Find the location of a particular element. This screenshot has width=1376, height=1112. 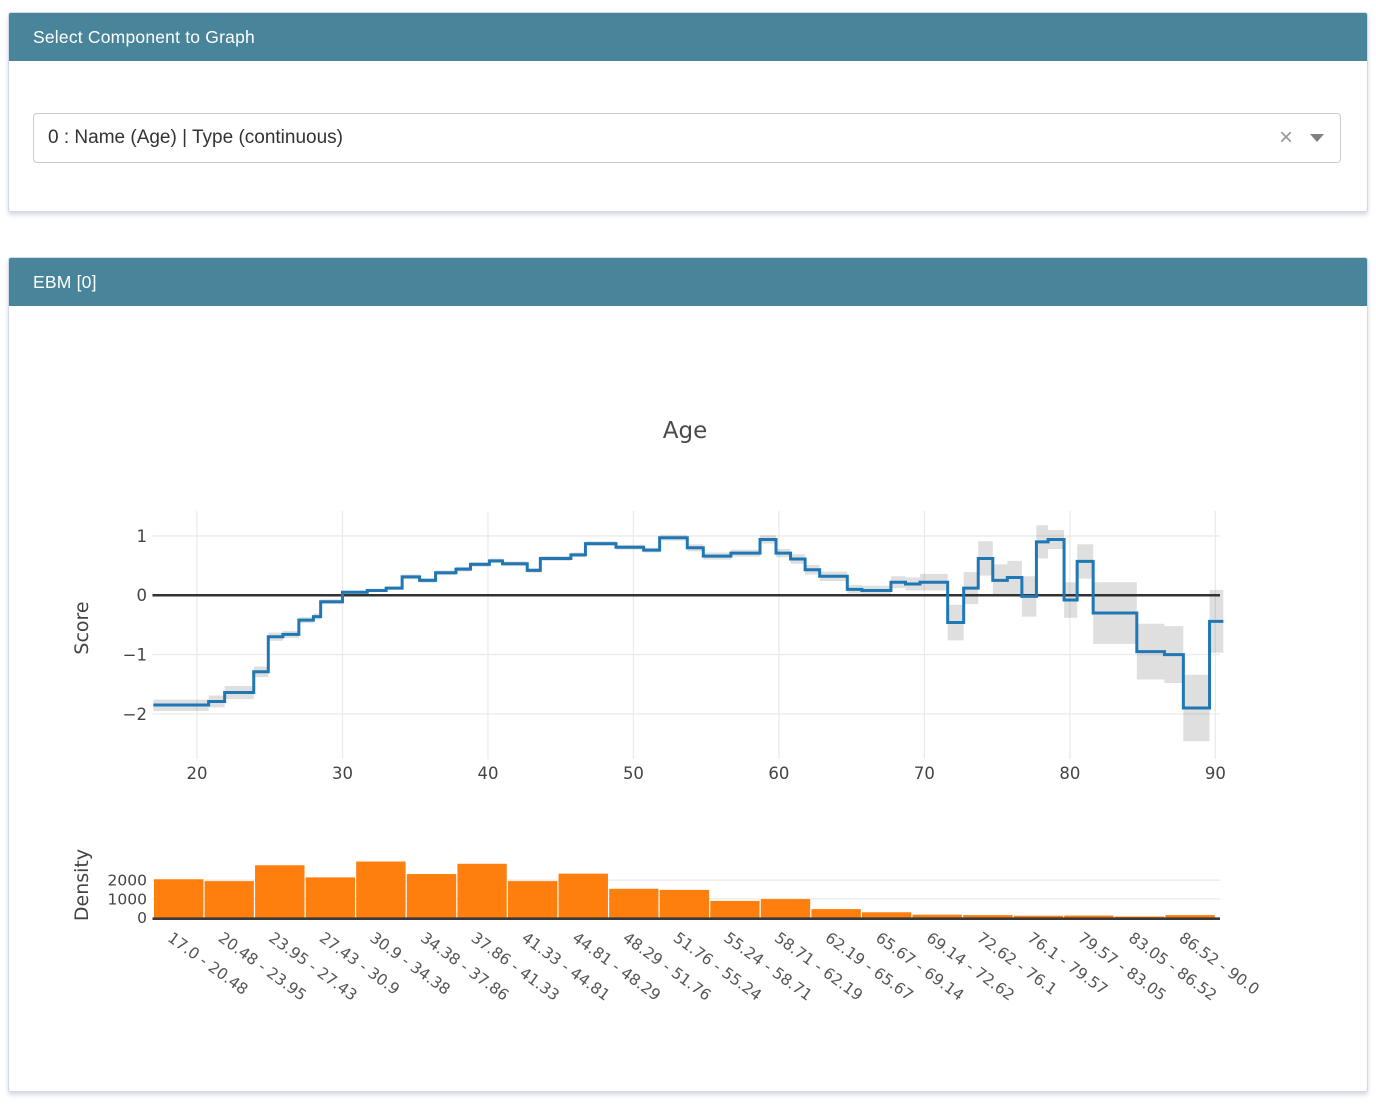

hist-y-tick-label: 2000 is located at coordinates (127, 881).